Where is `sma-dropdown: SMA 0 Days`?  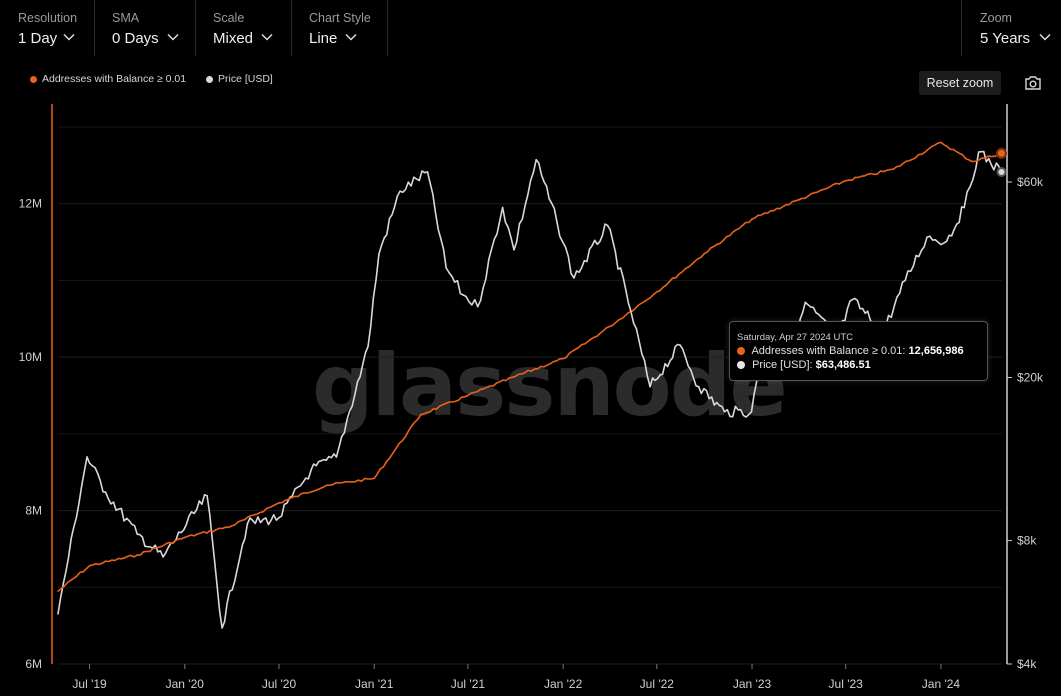
sma-dropdown: SMA 0 Days is located at coordinates (145, 28).